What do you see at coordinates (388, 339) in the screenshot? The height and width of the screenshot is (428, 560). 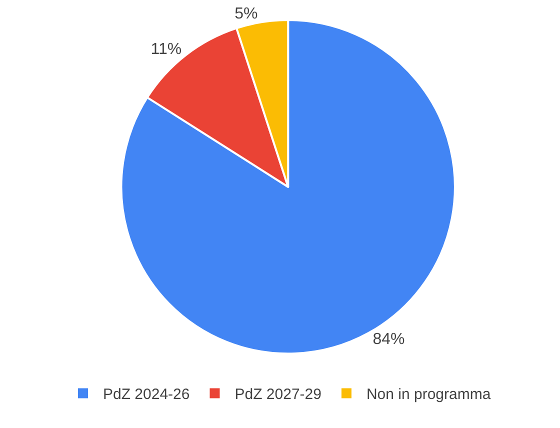 I see `data-label: 84%` at bounding box center [388, 339].